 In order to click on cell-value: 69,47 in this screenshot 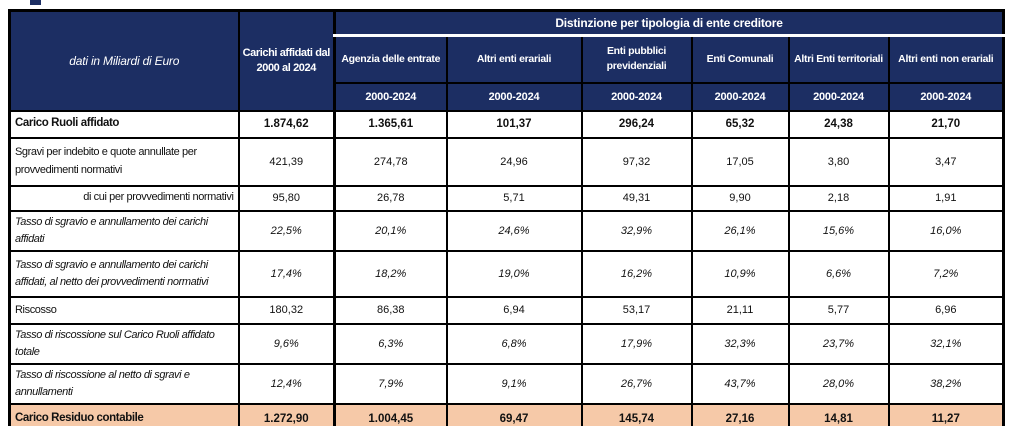, I will do `click(514, 414)`.